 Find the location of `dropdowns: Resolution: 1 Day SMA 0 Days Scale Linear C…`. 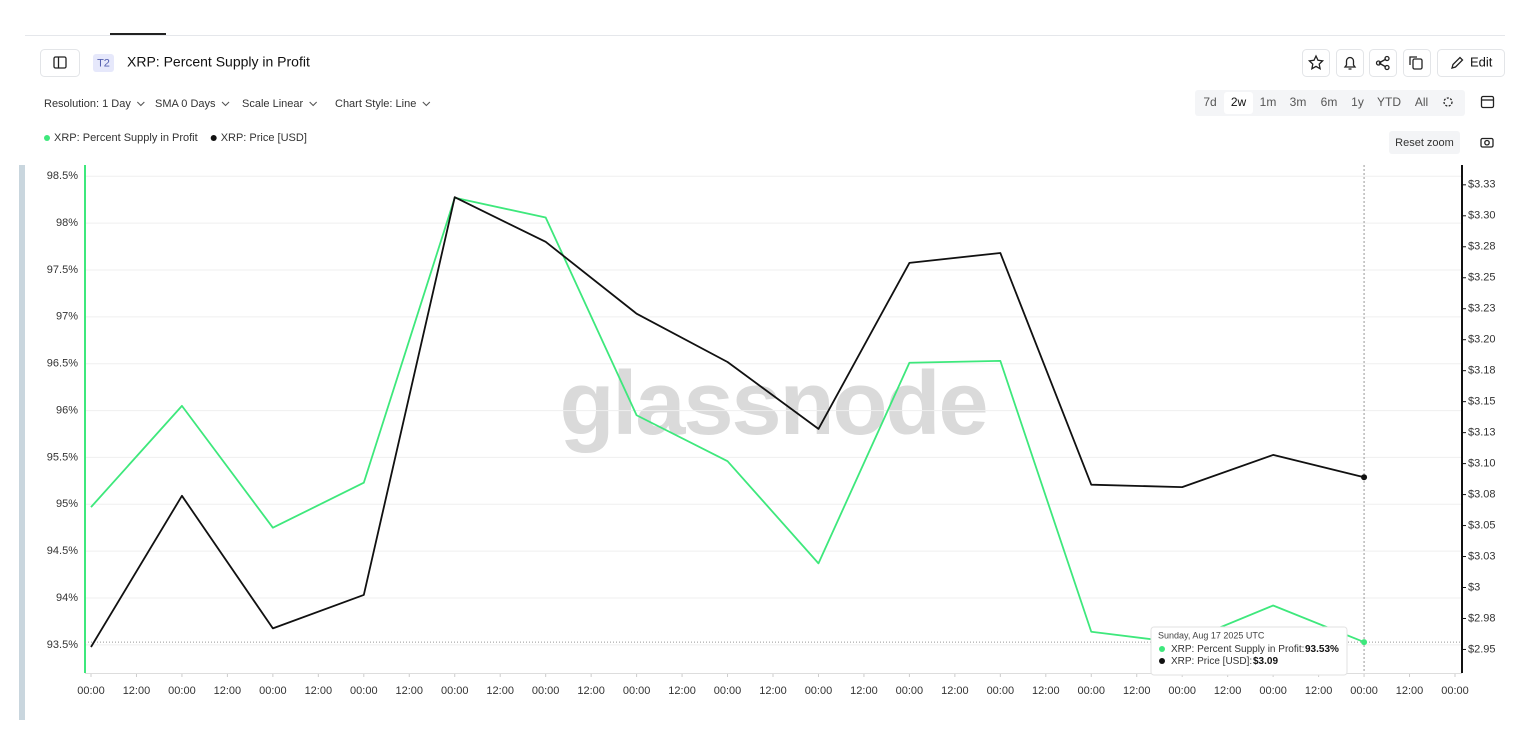

dropdowns: Resolution: 1 Day SMA 0 Days Scale Linear C… is located at coordinates (237, 104).